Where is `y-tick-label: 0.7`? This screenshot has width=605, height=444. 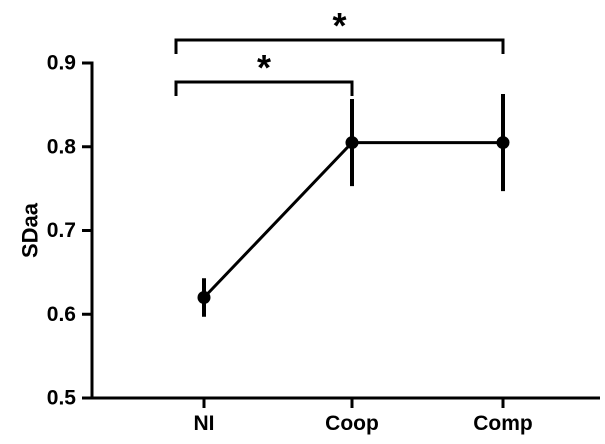 y-tick-label: 0.7 is located at coordinates (61, 230).